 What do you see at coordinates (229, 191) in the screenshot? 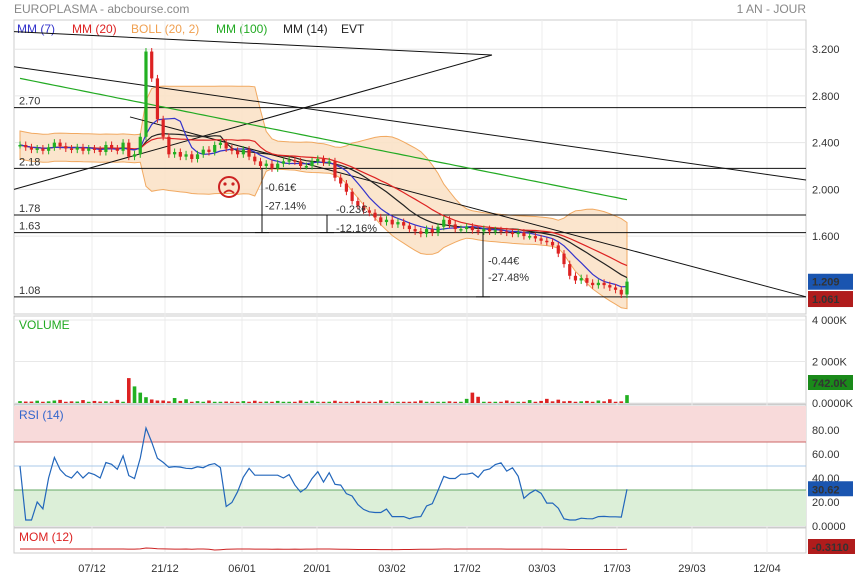
I see `sad-face-mouth` at bounding box center [229, 191].